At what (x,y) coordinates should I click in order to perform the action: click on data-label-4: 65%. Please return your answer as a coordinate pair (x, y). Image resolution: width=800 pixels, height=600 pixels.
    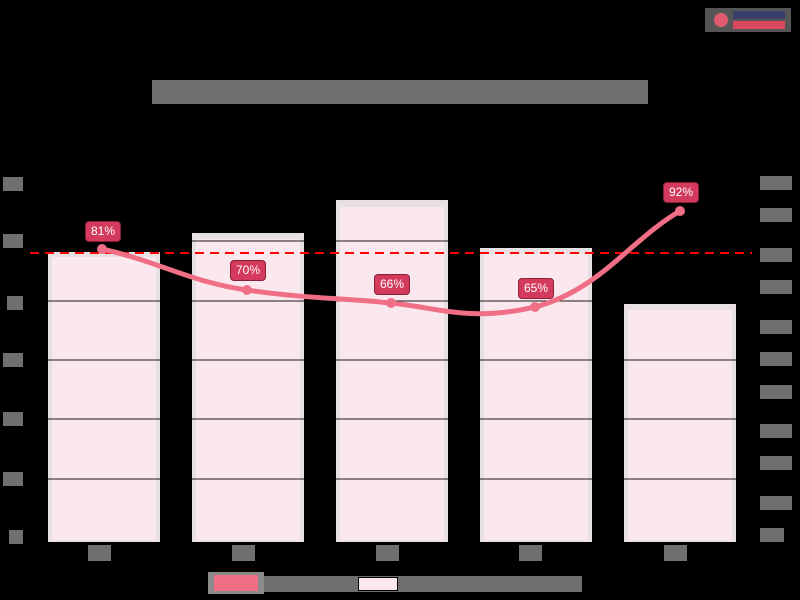
    Looking at the image, I should click on (536, 288).